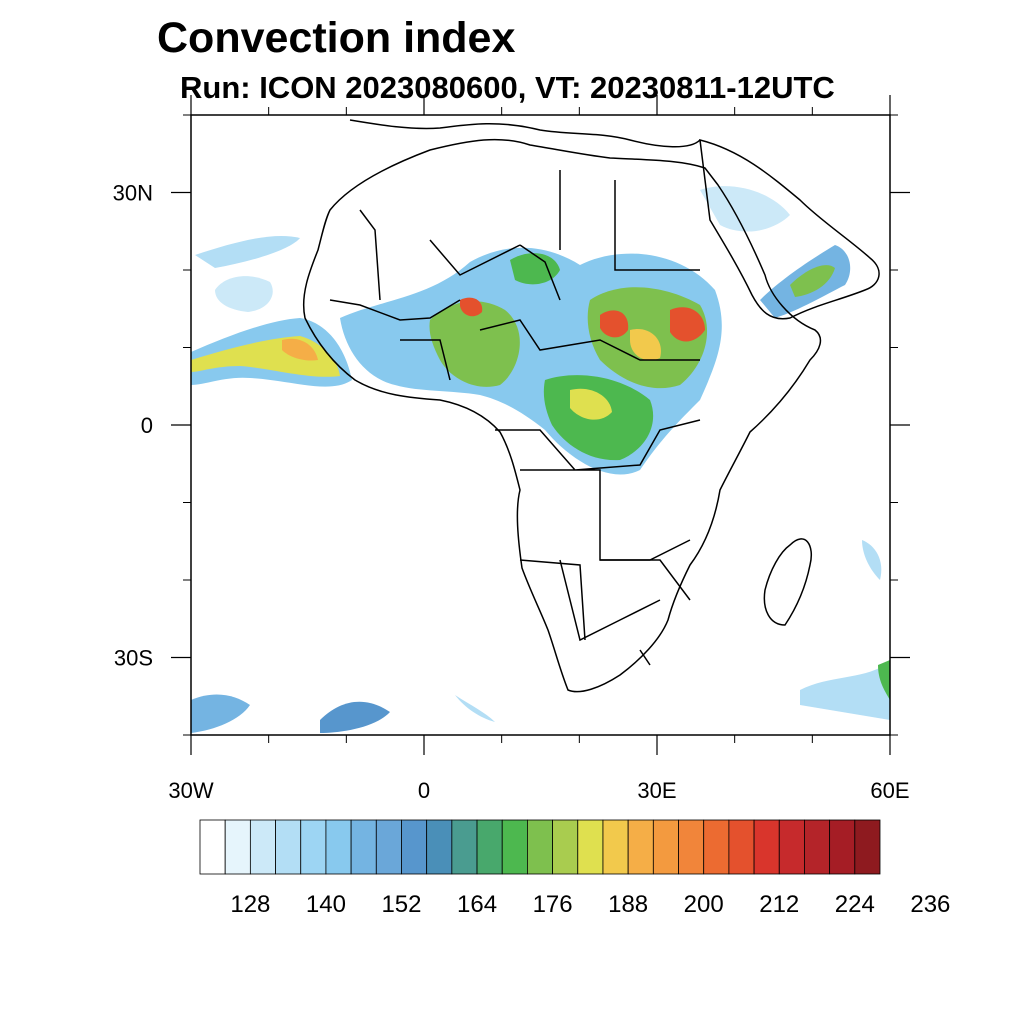 This screenshot has height=1024, width=1024. What do you see at coordinates (884, 680) in the screenshot?
I see `convection-core-indian-ocean` at bounding box center [884, 680].